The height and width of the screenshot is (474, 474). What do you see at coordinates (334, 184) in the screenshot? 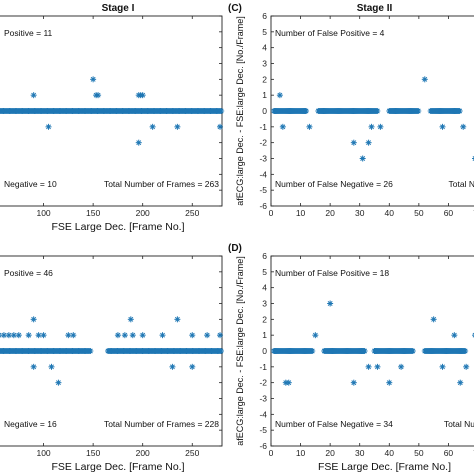
I see `annotation-false-negative: Number of False Negative = 26` at bounding box center [334, 184].